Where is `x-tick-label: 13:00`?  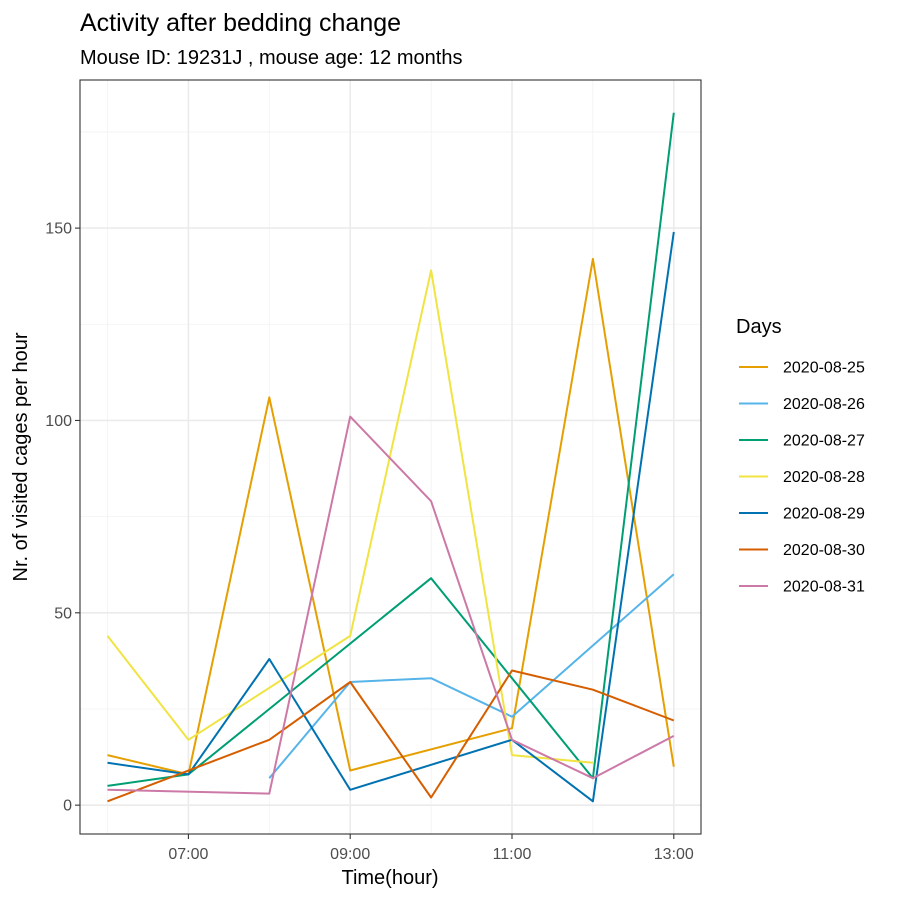
x-tick-label: 13:00 is located at coordinates (674, 854).